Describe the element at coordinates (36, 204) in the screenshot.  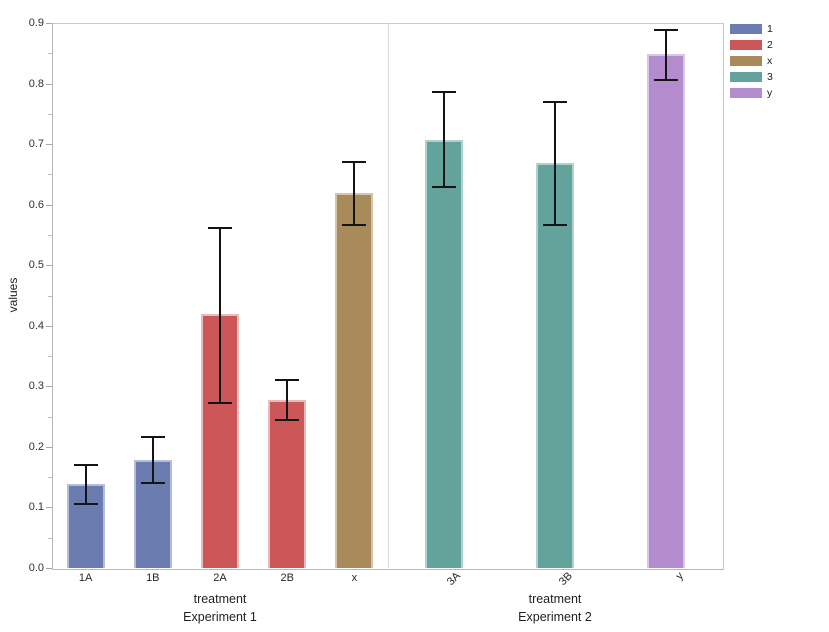
I see `y-tick-label: 0.6` at that location.